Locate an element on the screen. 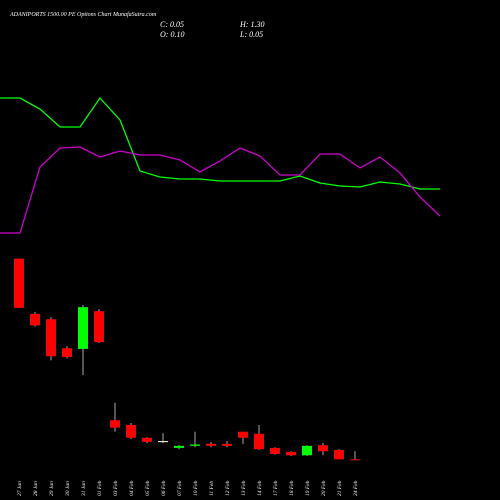  x-tick-label: 28 Jan is located at coordinates (36, 488).